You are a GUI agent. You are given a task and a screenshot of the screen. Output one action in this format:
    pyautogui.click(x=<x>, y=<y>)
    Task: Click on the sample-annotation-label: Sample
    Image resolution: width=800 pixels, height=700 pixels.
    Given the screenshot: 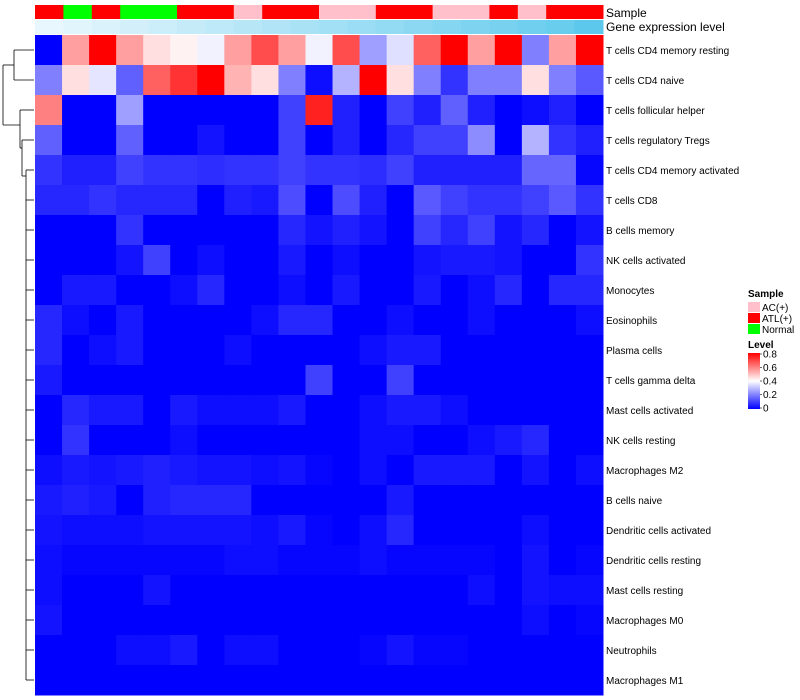 What is the action you would take?
    pyautogui.click(x=626, y=13)
    